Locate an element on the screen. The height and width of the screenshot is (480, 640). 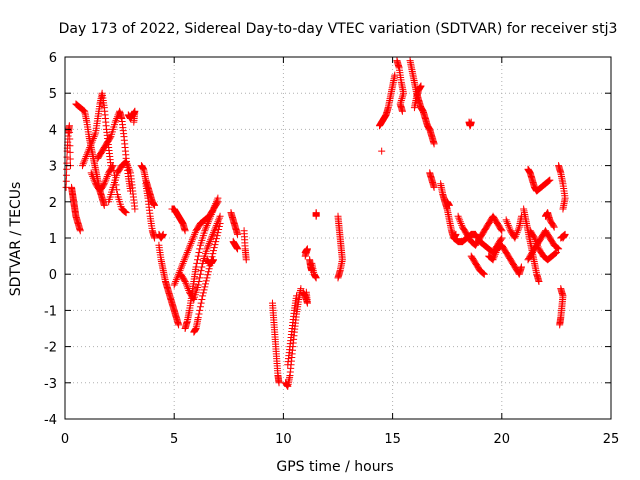
y-tick-label: 2 is located at coordinates (53, 203).